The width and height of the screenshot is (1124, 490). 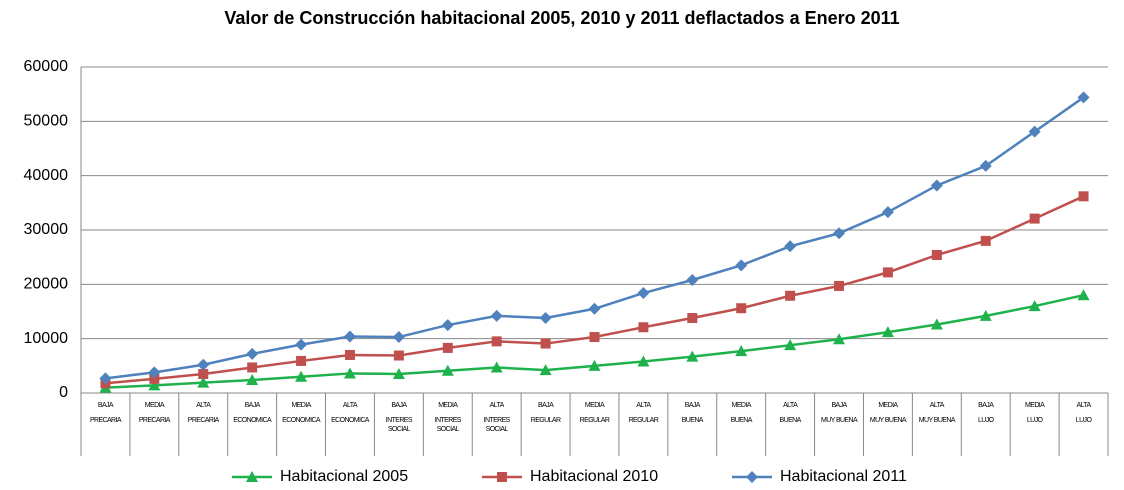 I want to click on y-tick-label: 50000, so click(x=46, y=121).